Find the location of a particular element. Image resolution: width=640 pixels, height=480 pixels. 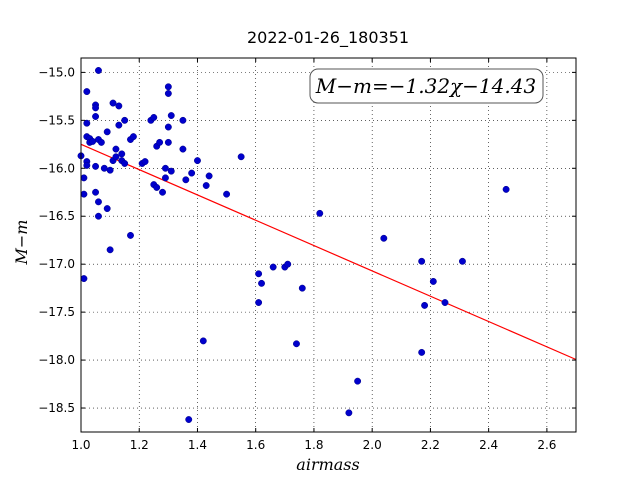

y-tick-label: −16.5 is located at coordinates (56, 216).